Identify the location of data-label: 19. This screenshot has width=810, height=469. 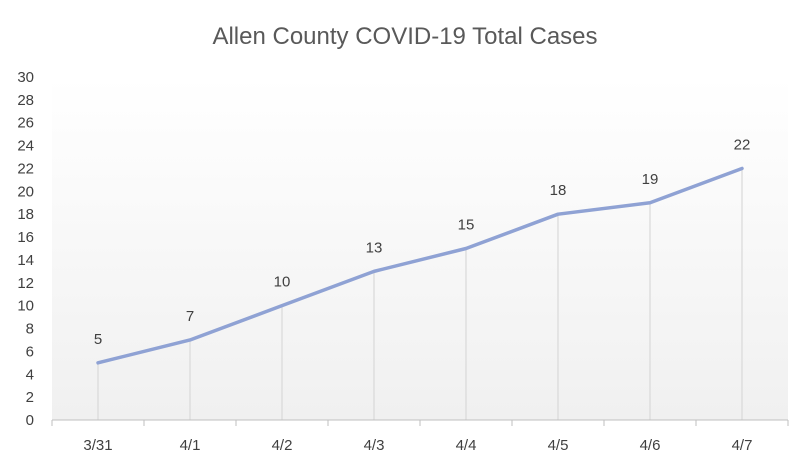
(650, 179).